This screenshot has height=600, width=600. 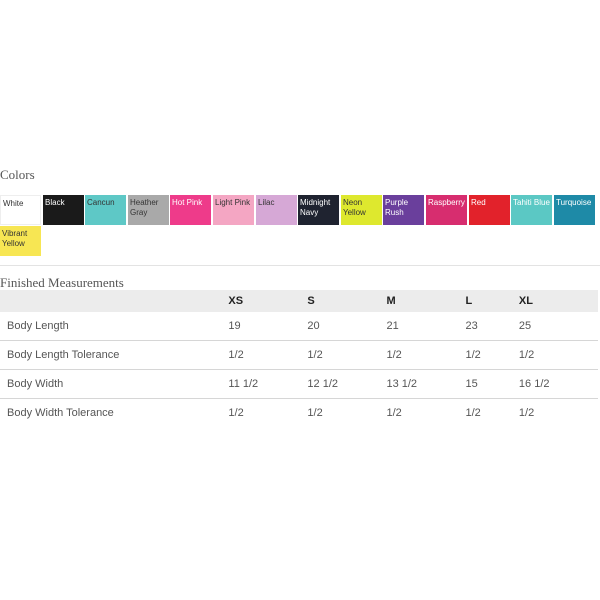 What do you see at coordinates (558, 384) in the screenshot?
I see `table-cell: 16 1/2` at bounding box center [558, 384].